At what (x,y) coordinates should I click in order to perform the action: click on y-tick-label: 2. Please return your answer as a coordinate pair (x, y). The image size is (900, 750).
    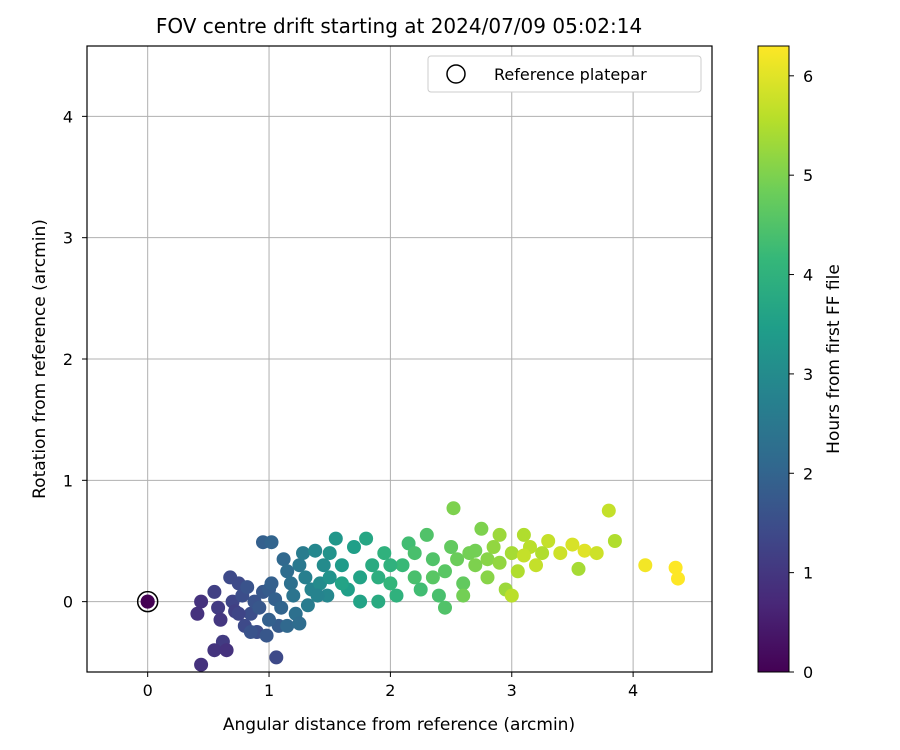
    Looking at the image, I should click on (68, 359).